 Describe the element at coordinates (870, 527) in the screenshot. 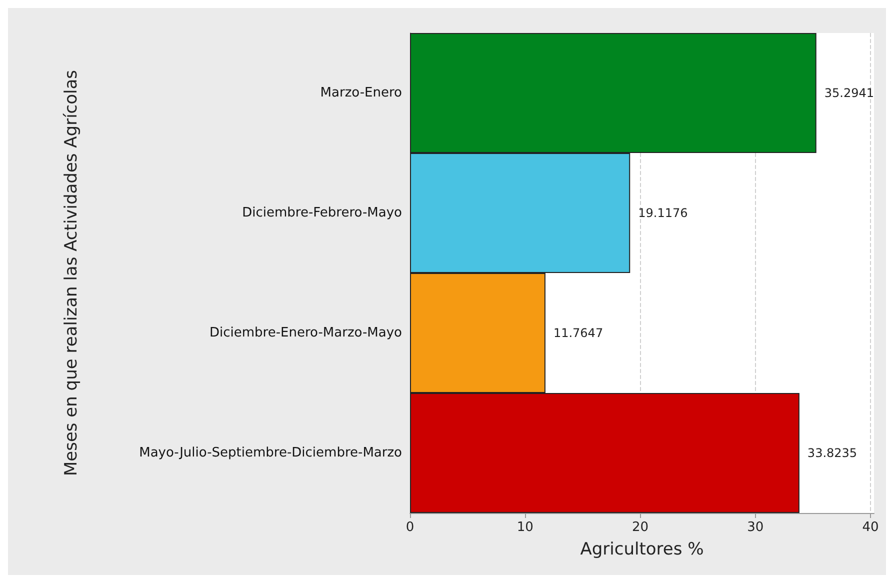

I see `x-tick-label: 40` at that location.